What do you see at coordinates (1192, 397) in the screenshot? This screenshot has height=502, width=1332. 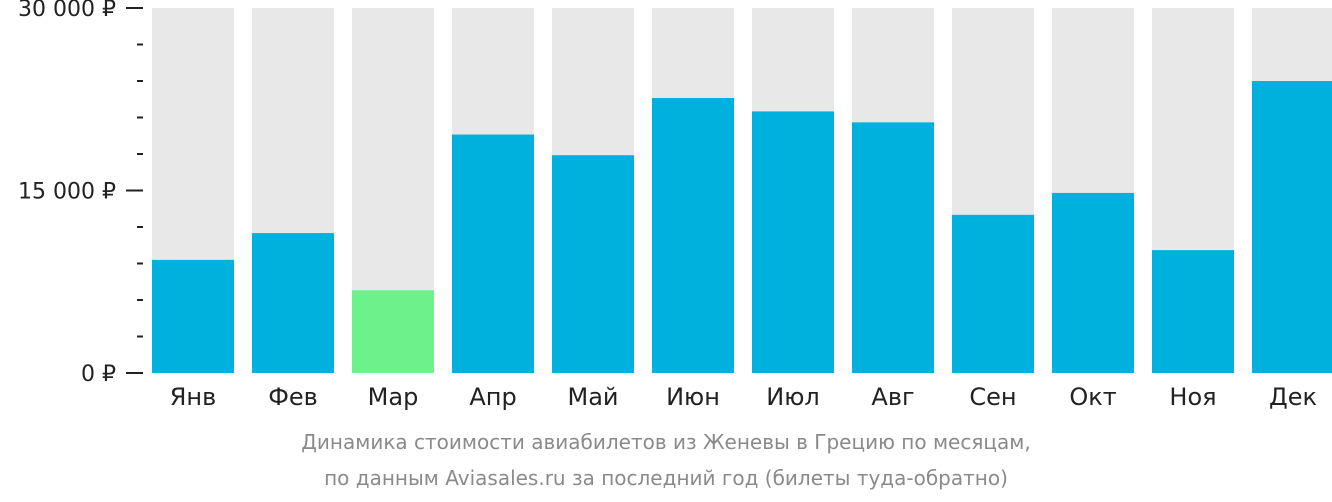 I see `x-category-label: Ноя` at bounding box center [1192, 397].